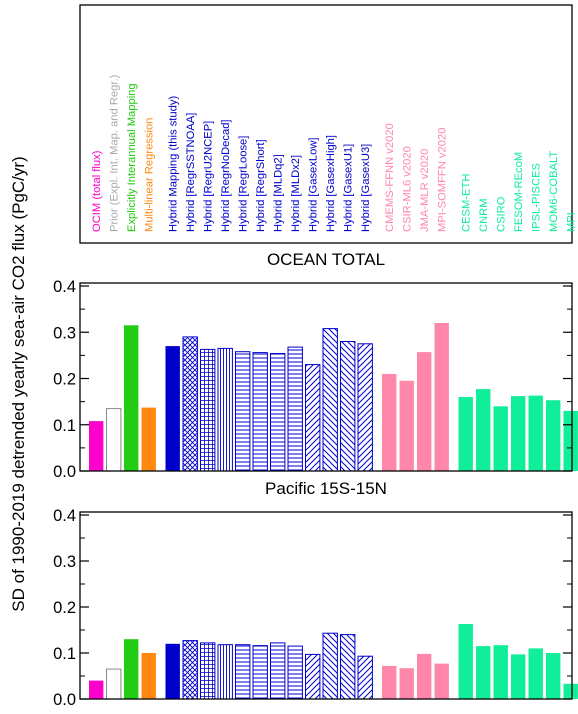 This screenshot has height=714, width=578. Describe the element at coordinates (443, 180) in the screenshot. I see `legend-label-mpi-somffn-v2020: MPI-SOMFFN v2020` at that location.